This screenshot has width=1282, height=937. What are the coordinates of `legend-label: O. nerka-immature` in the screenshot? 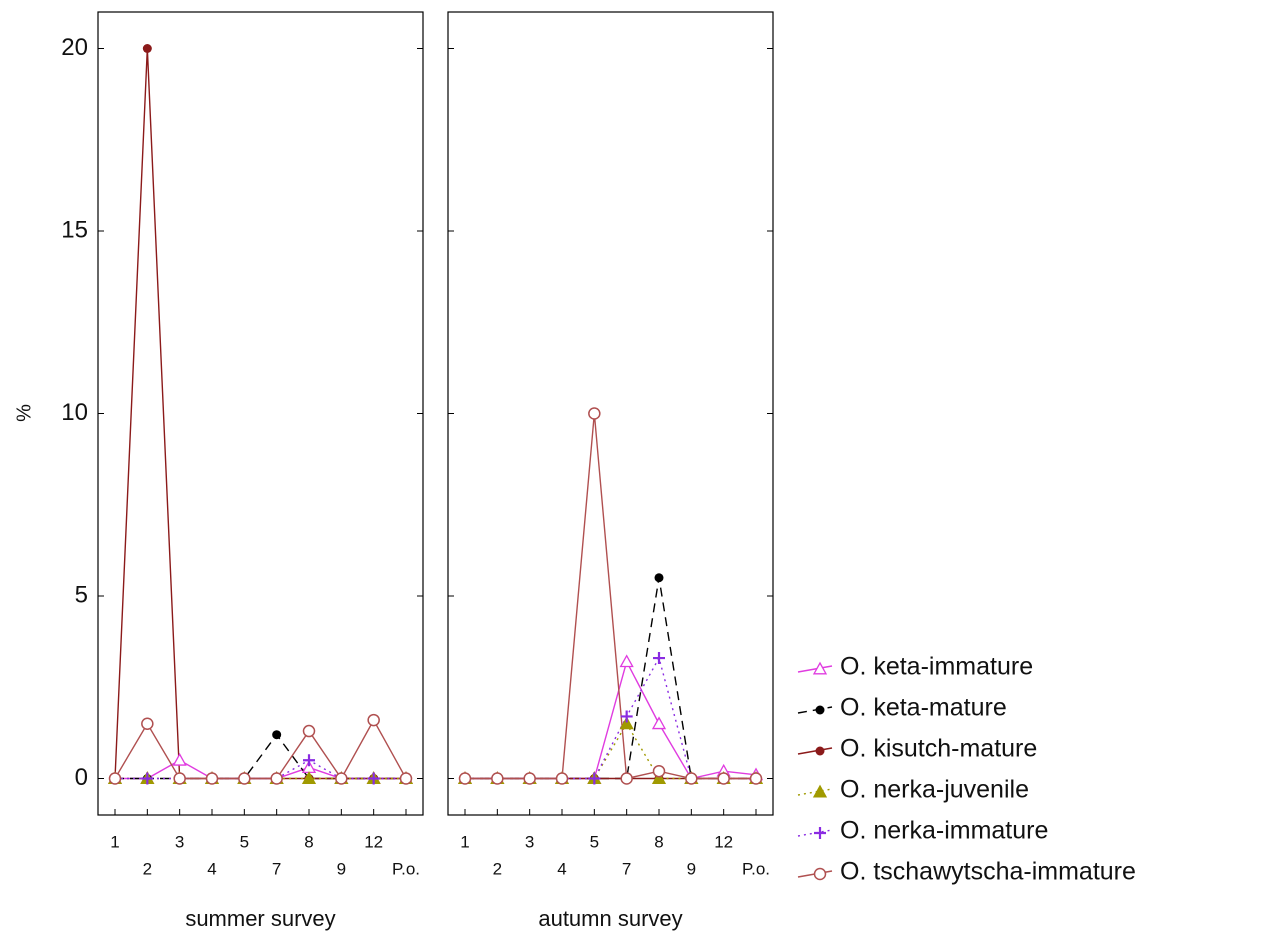 It's located at (944, 831).